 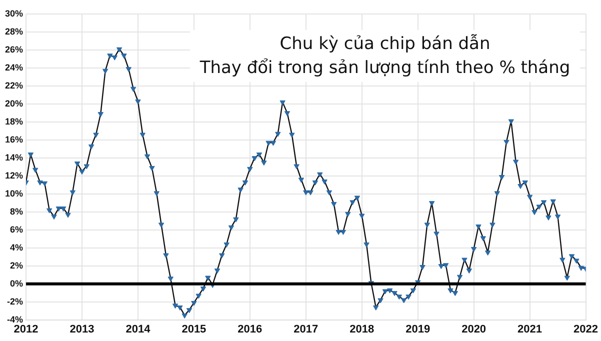 I want to click on y-tick-label: 10%, so click(x=14, y=193).